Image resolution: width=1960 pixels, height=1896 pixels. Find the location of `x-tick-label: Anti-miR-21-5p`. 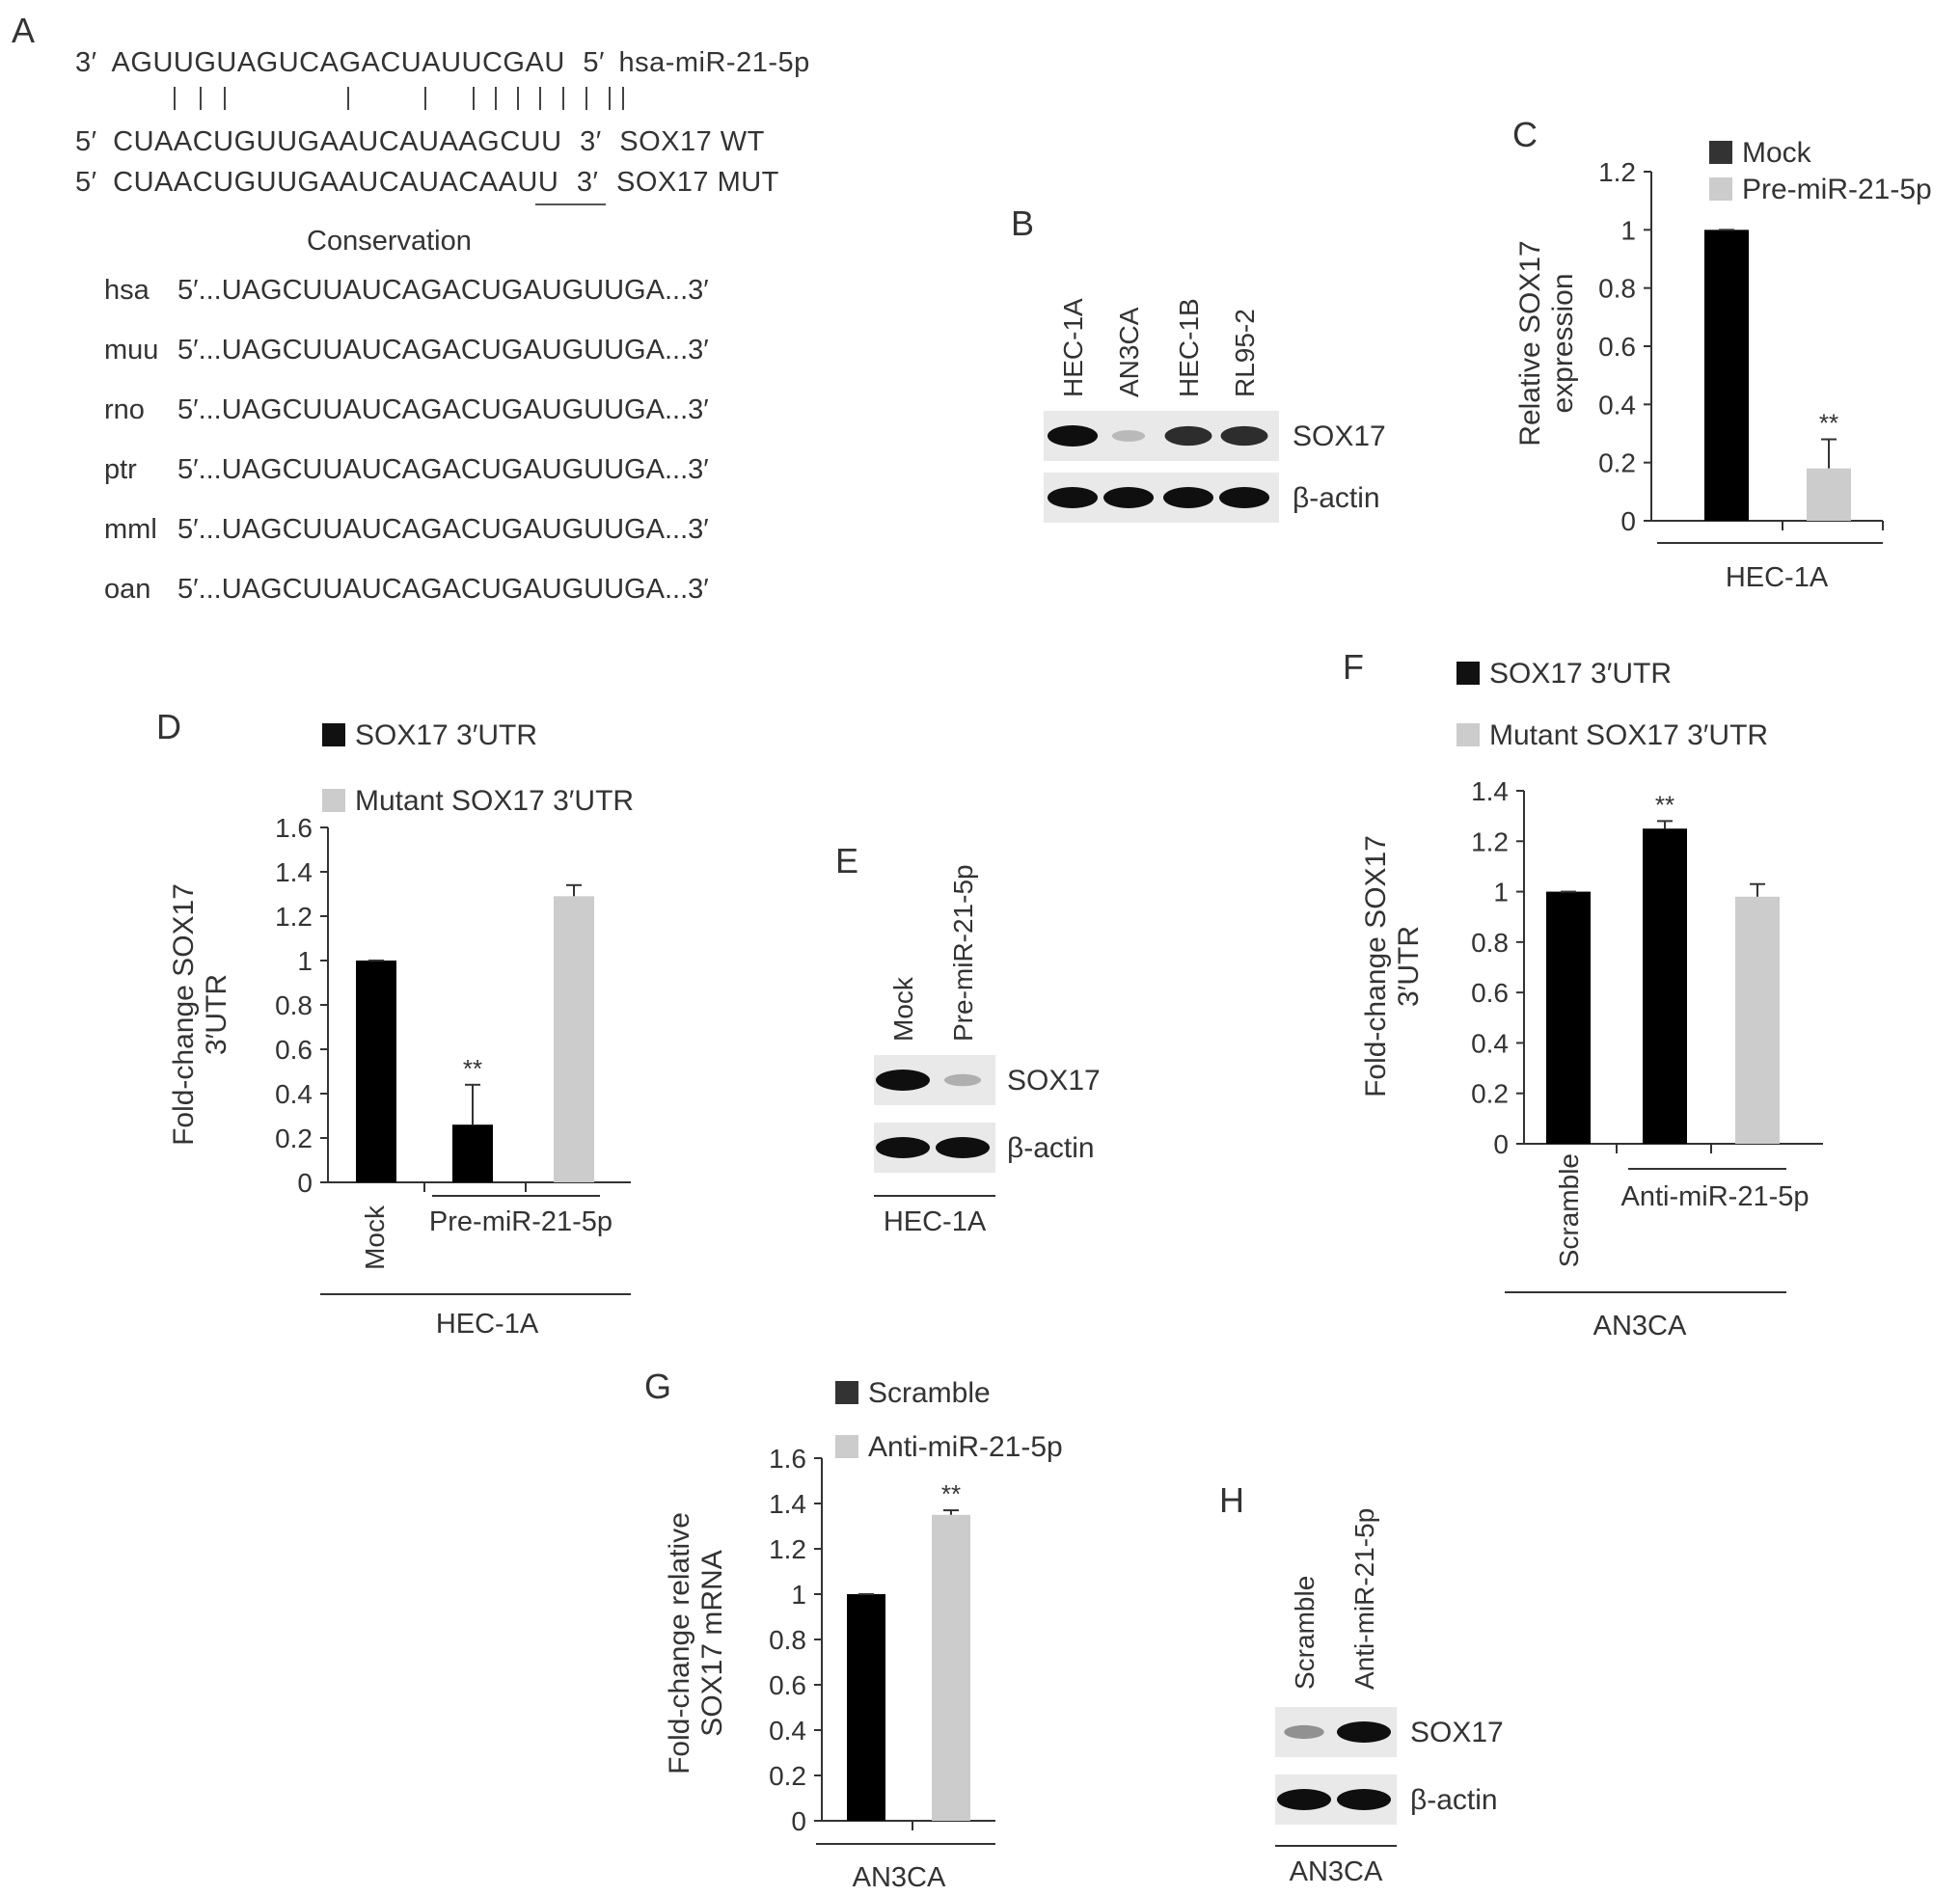

x-tick-label: Anti-miR-21-5p is located at coordinates (1715, 1196).